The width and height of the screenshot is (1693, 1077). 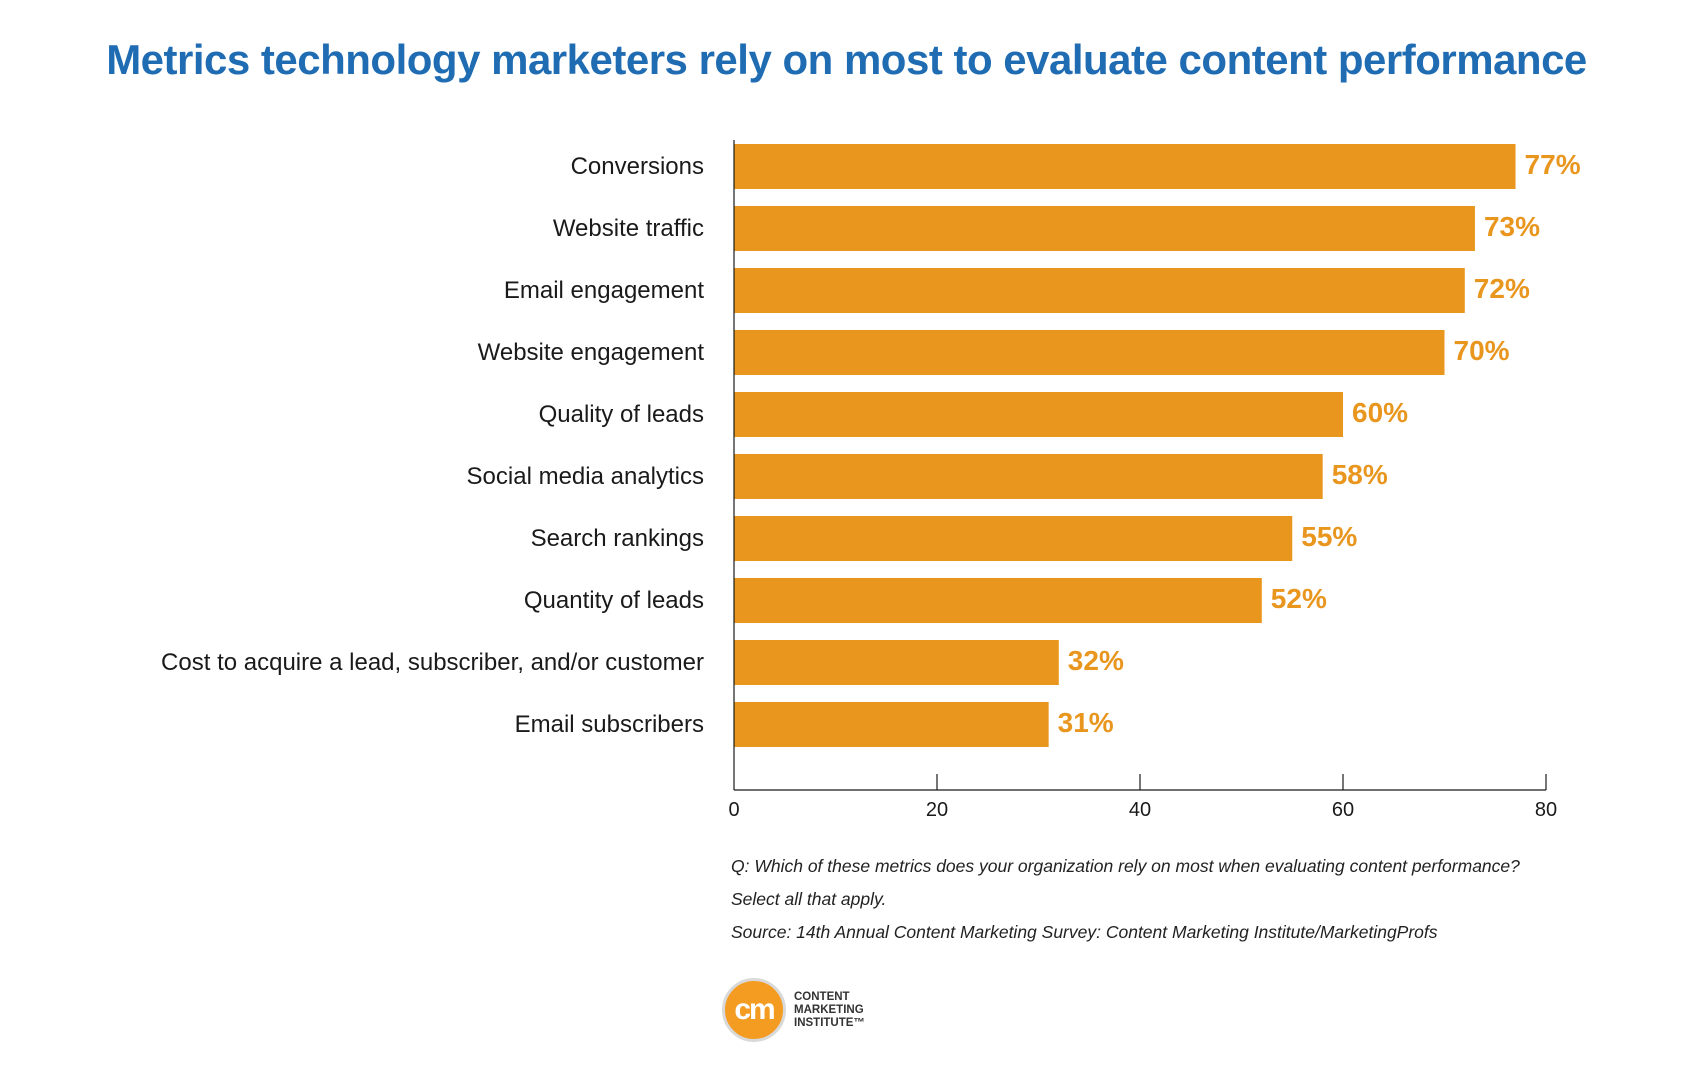 I want to click on category-label: Quality of leads, so click(x=621, y=414).